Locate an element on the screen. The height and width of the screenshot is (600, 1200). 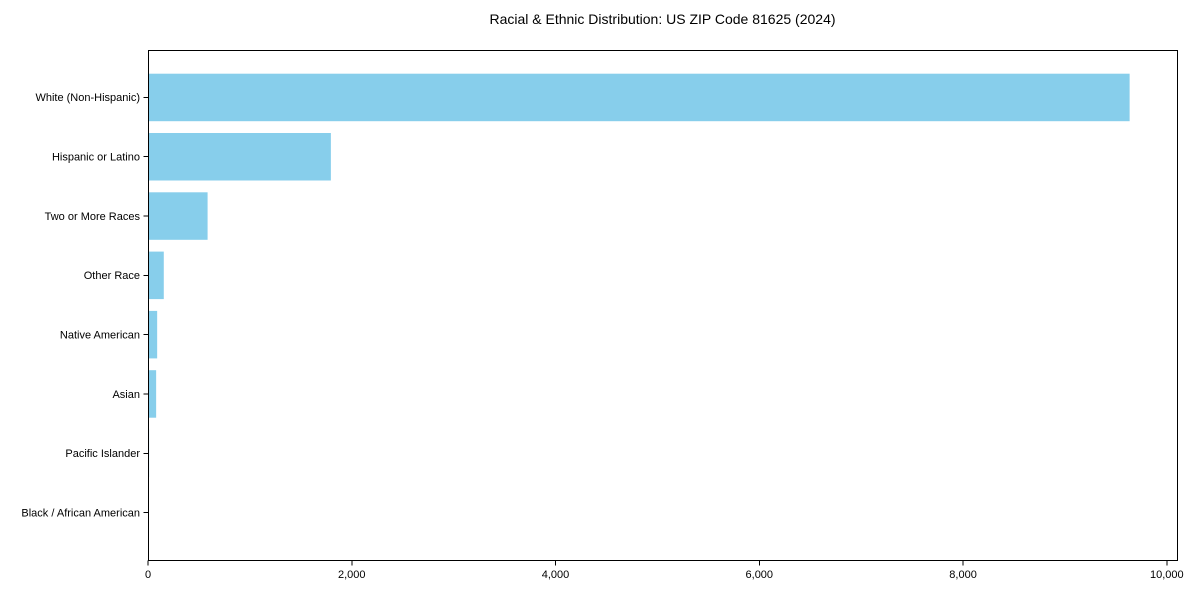
y-tick-label: Asian is located at coordinates (126, 395).